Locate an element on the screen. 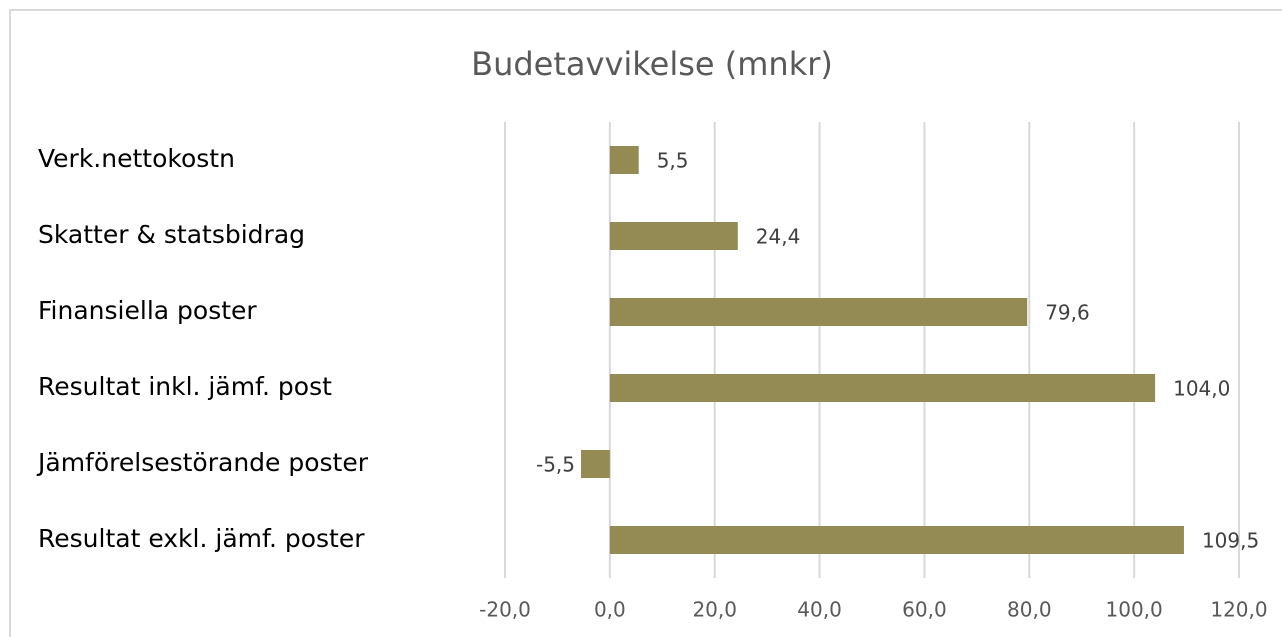 The height and width of the screenshot is (637, 1282). y-tick-label: Resultat inkl. jämf. post is located at coordinates (185, 386).